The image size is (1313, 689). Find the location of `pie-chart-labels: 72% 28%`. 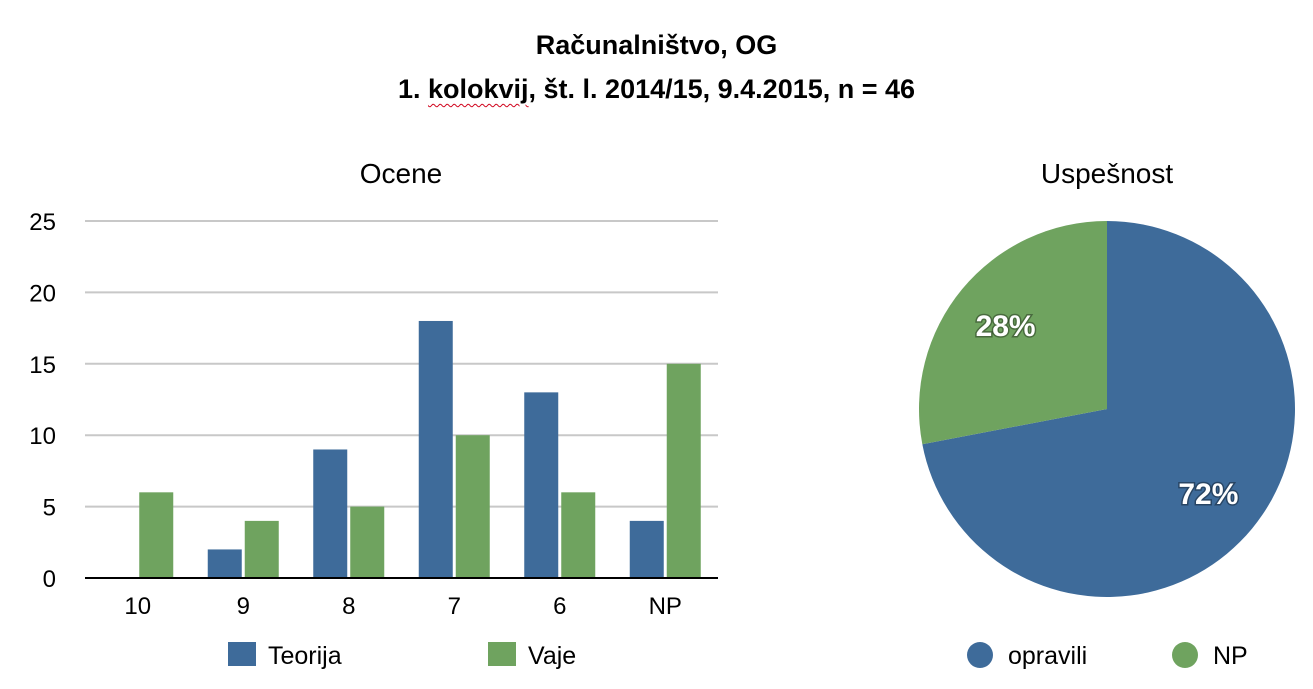

pie-chart-labels: 72% 28% is located at coordinates (1107, 411).